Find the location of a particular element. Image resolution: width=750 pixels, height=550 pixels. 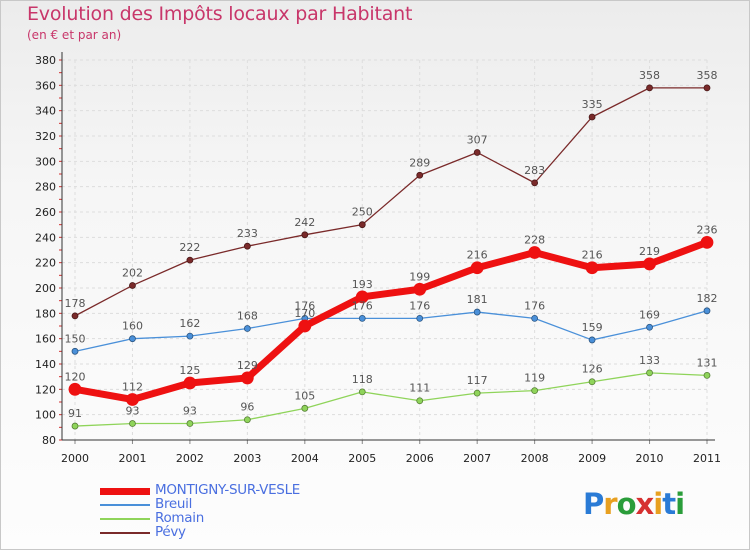

y-tick-label: 260 is located at coordinates (45, 212).